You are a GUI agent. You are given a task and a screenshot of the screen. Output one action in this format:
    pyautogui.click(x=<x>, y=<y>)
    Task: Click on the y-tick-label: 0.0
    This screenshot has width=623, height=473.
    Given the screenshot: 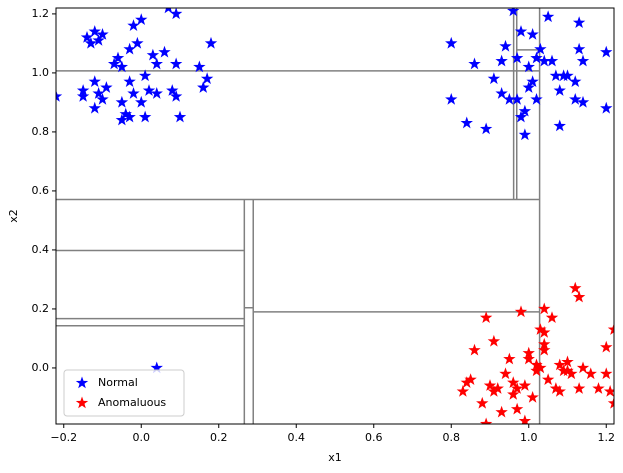 What is the action you would take?
    pyautogui.click(x=41, y=367)
    